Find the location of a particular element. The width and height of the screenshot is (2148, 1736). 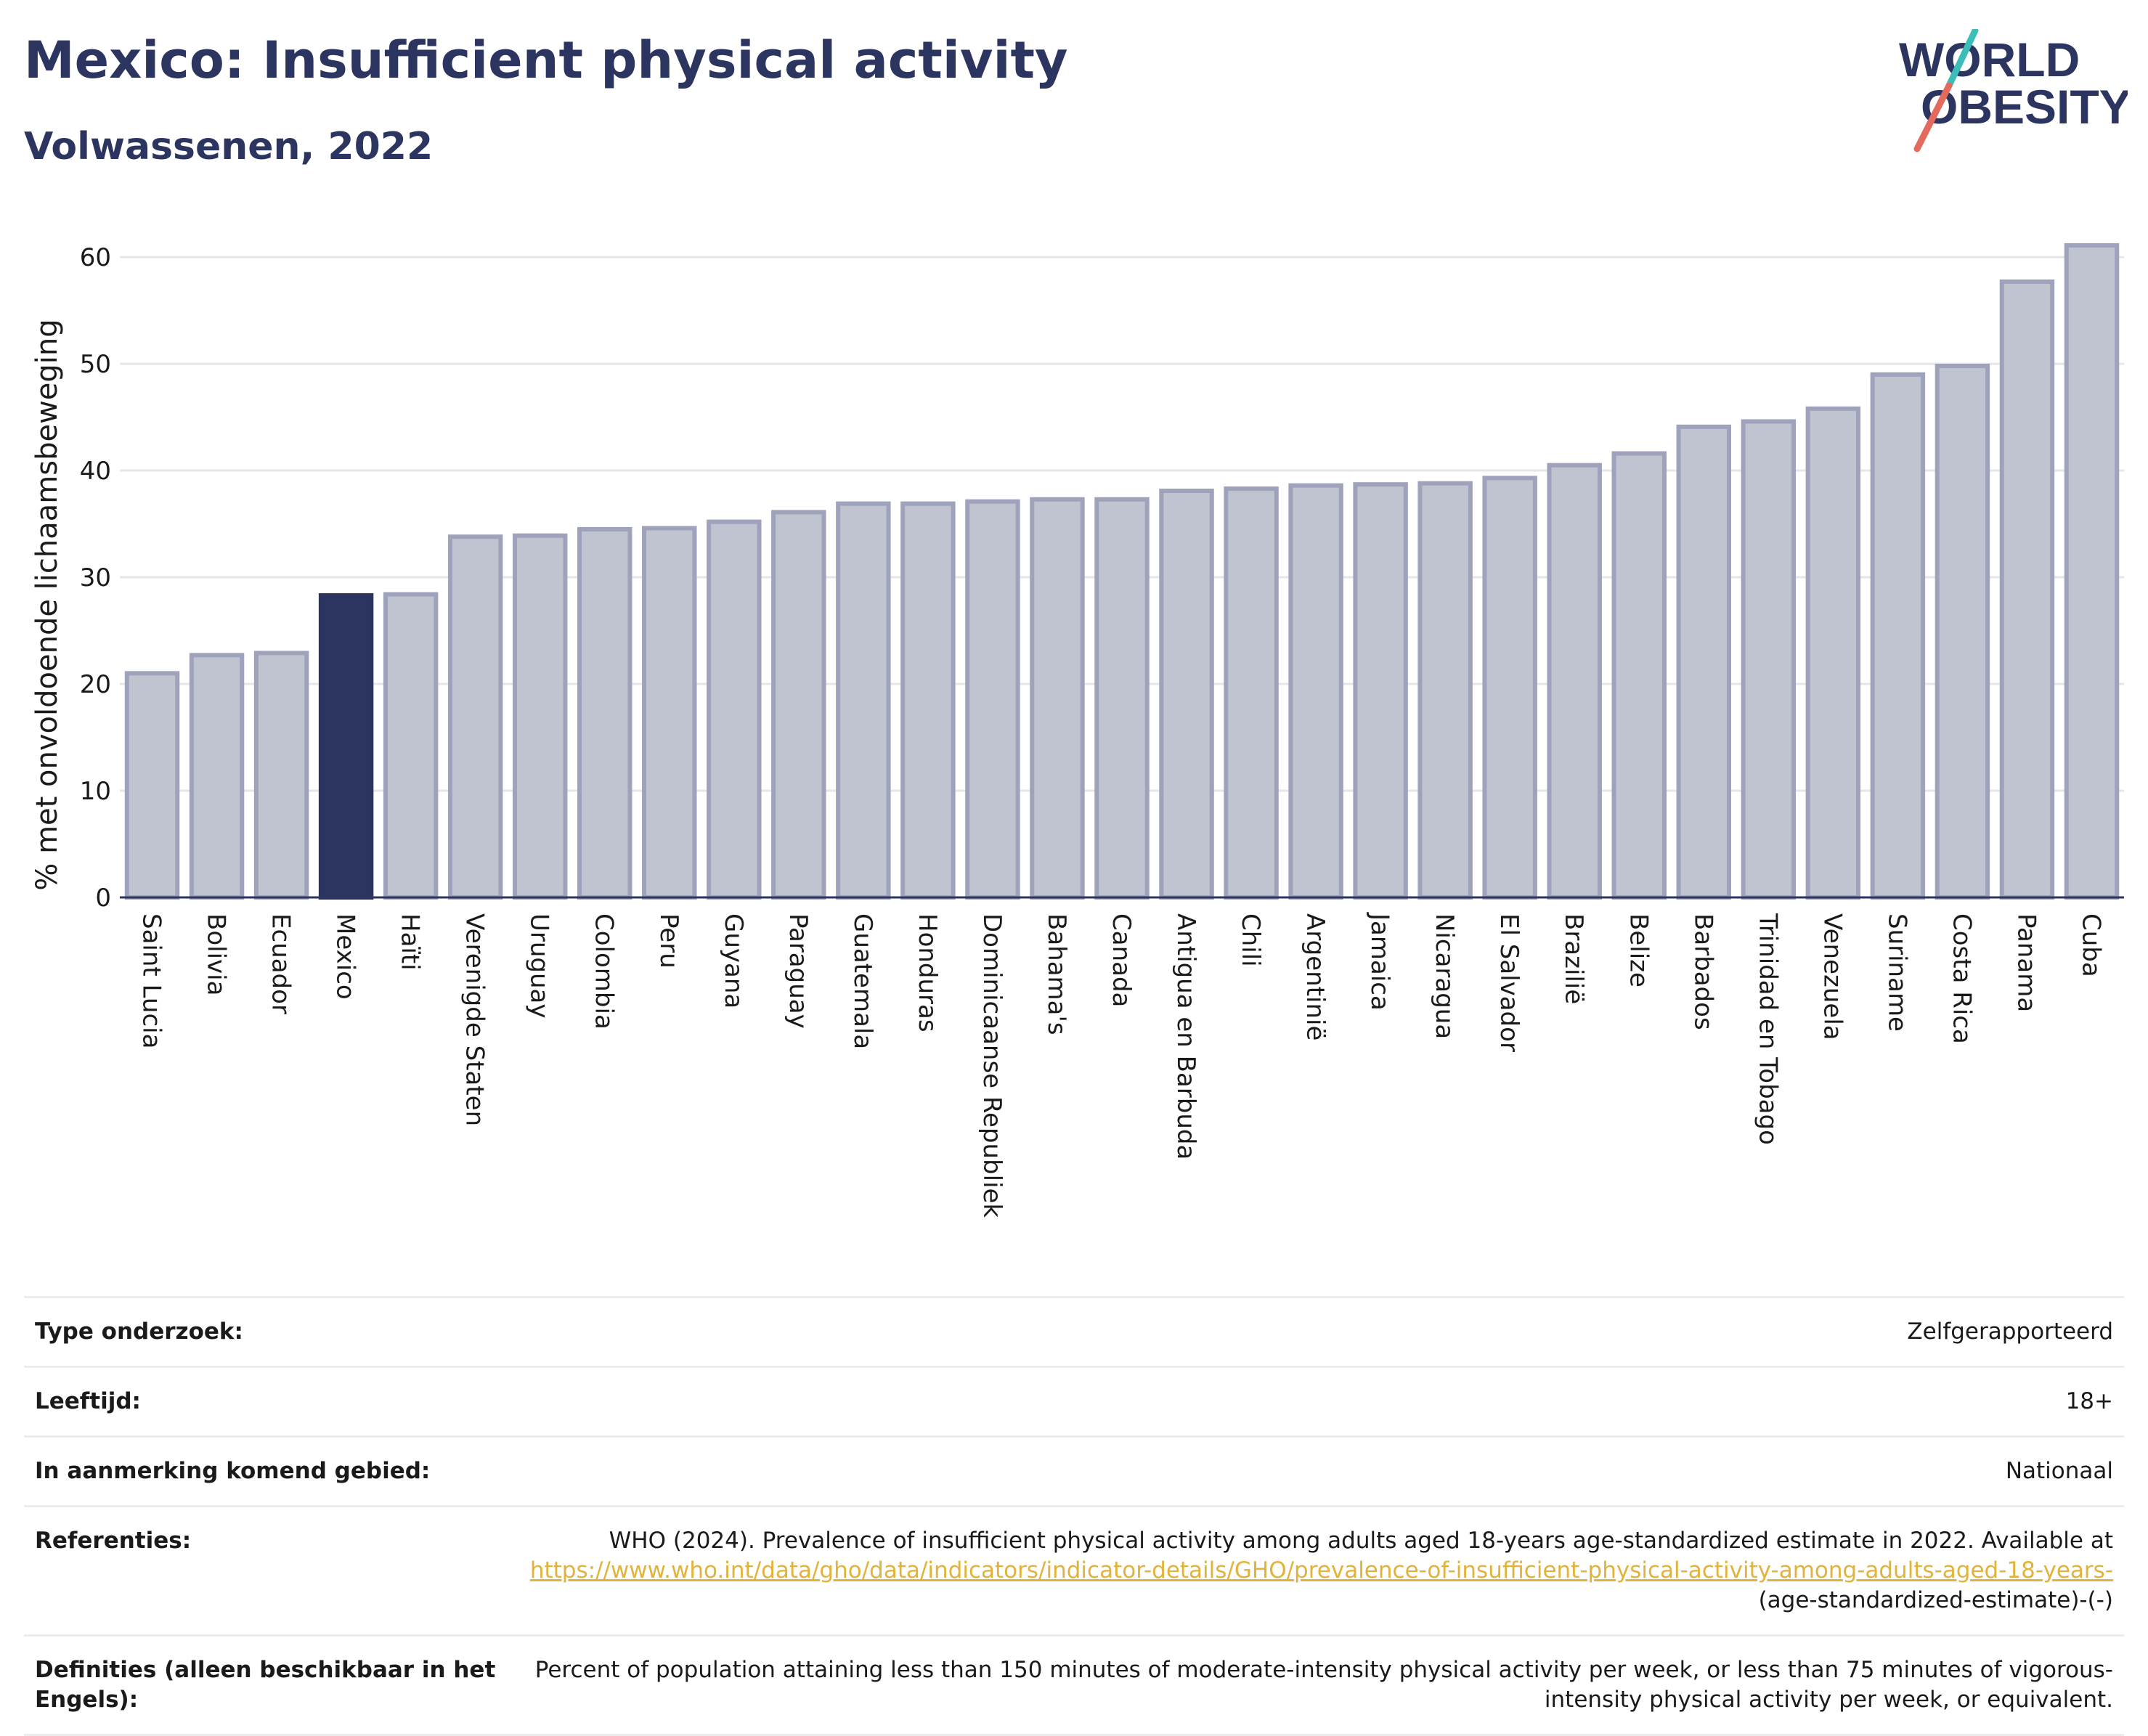

x-tick-label: Venezuela is located at coordinates (1832, 976).